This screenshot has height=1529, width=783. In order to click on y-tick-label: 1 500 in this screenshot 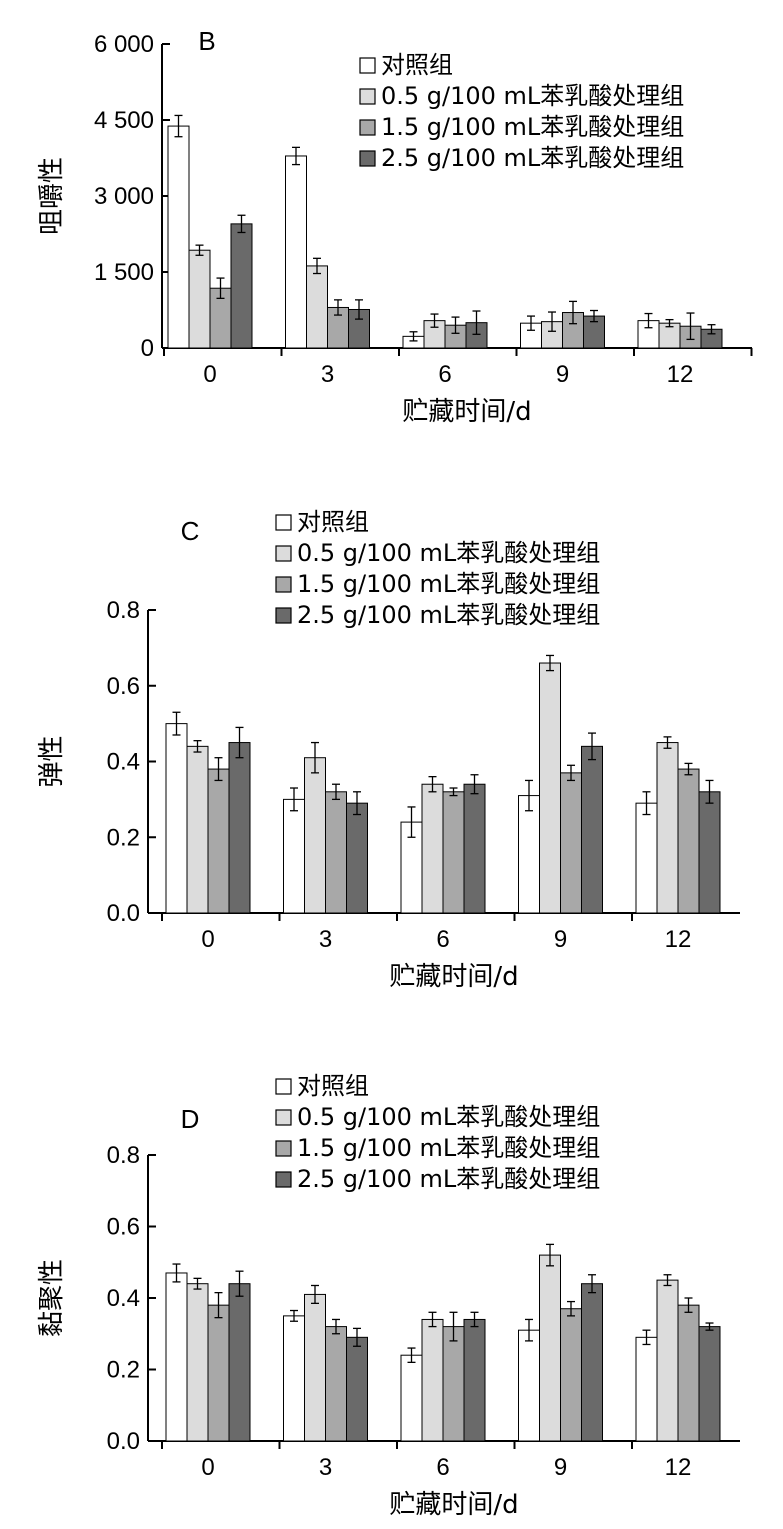, I will do `click(124, 272)`.